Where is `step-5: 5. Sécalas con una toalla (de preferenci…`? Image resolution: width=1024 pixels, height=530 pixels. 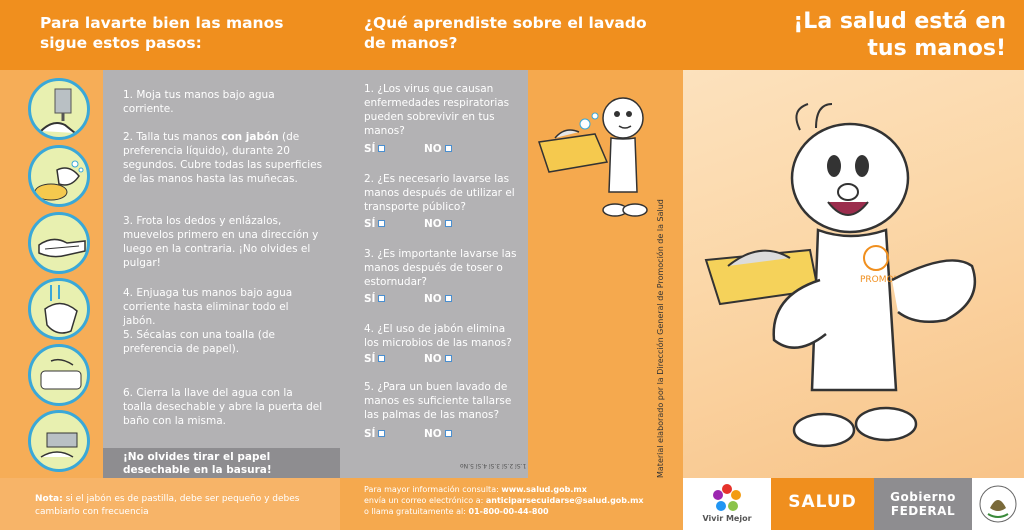
step-5: 5. Sécalas con una toalla (de preferenci… is located at coordinates (199, 342).